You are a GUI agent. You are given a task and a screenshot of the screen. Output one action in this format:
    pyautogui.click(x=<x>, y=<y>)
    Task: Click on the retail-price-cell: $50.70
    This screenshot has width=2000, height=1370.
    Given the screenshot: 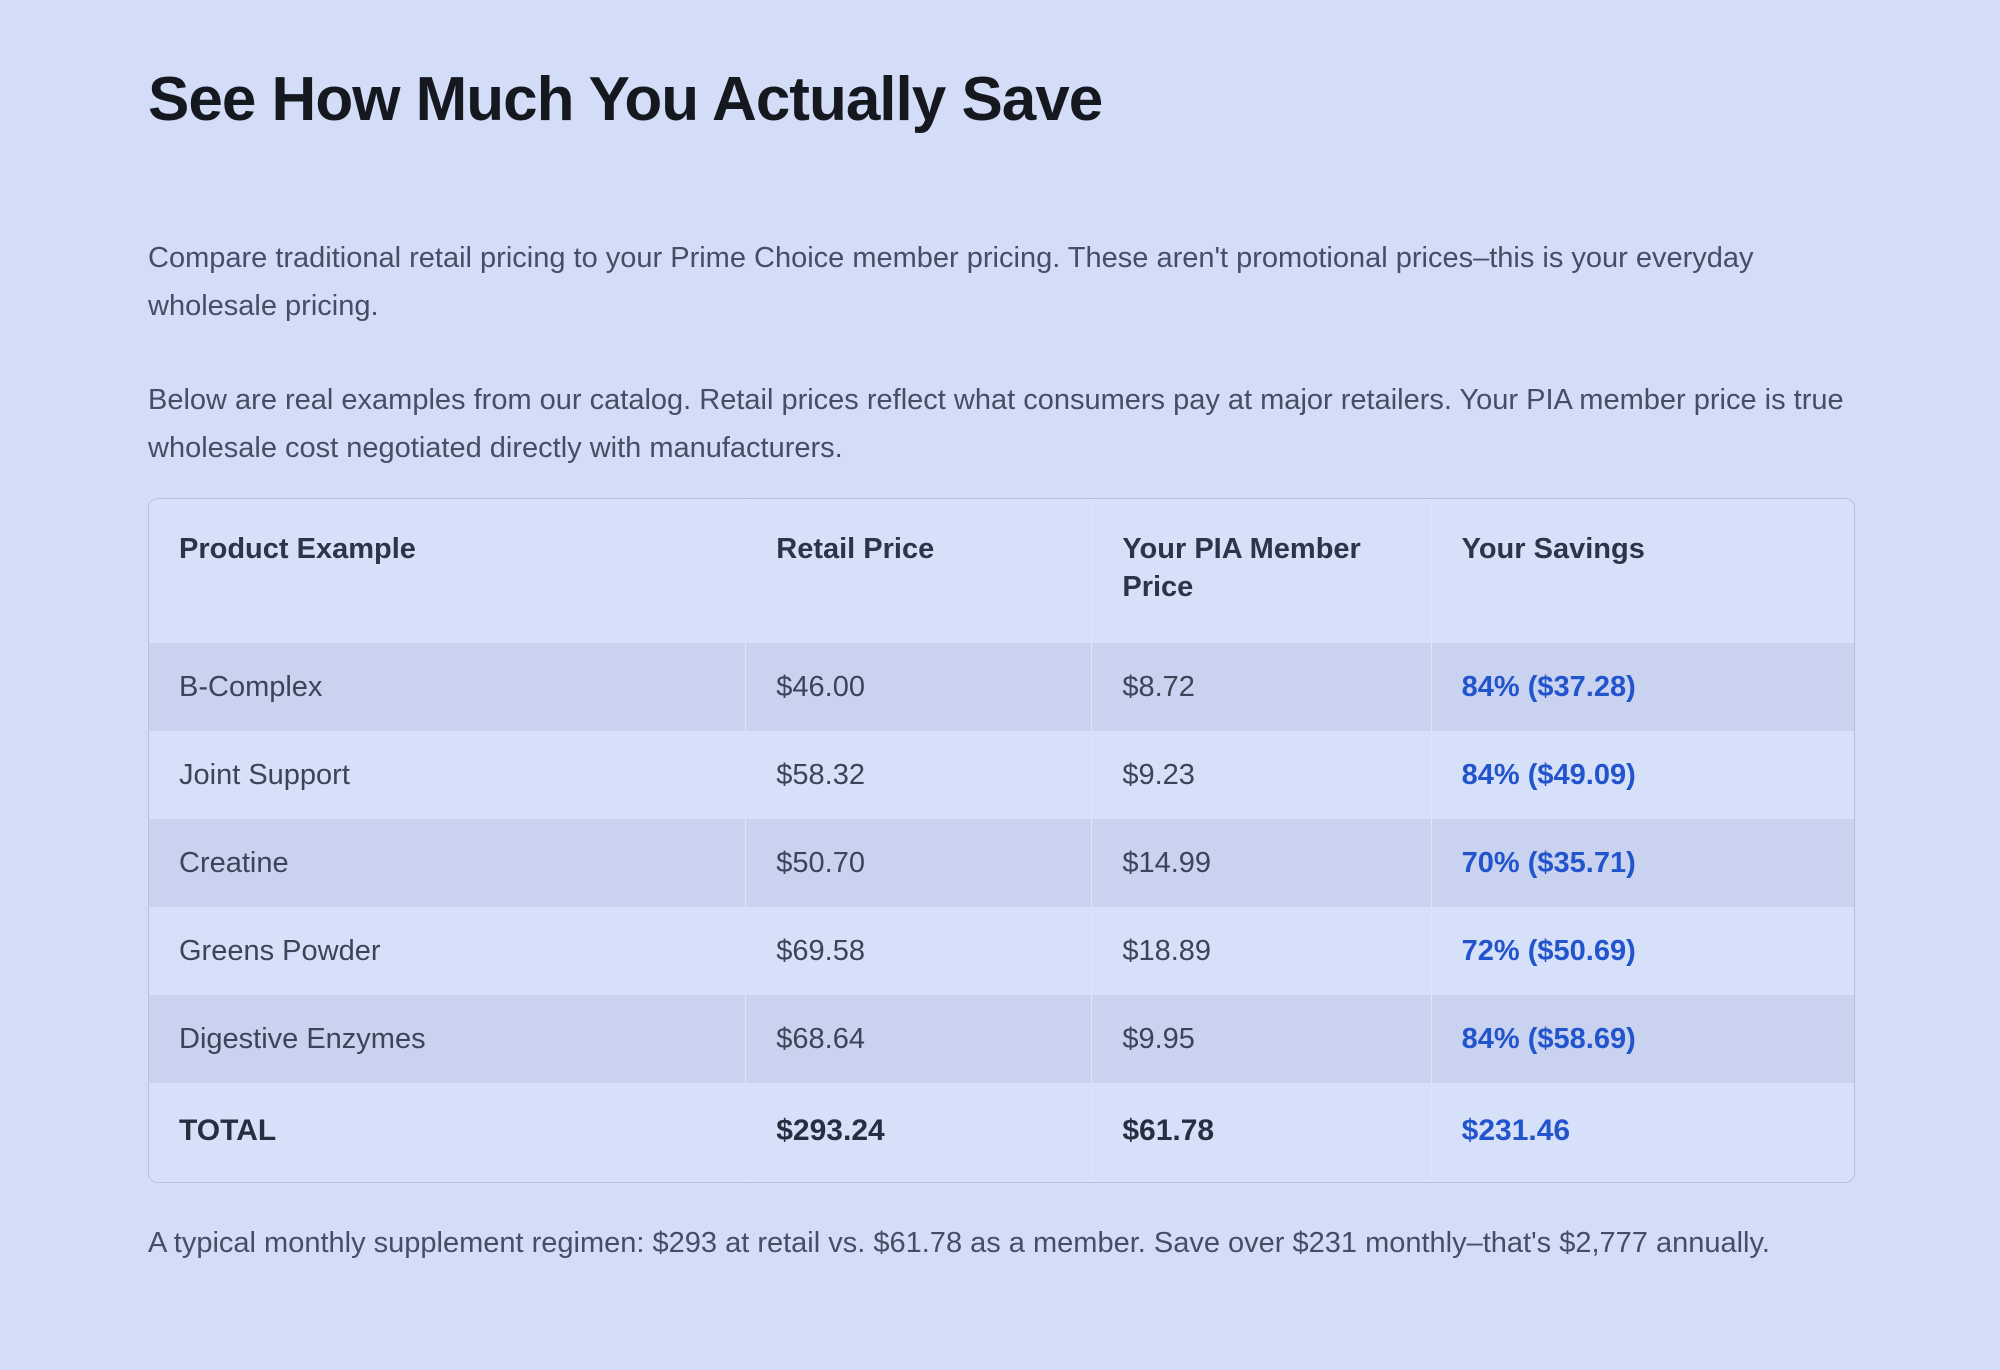 What is the action you would take?
    pyautogui.click(x=918, y=863)
    